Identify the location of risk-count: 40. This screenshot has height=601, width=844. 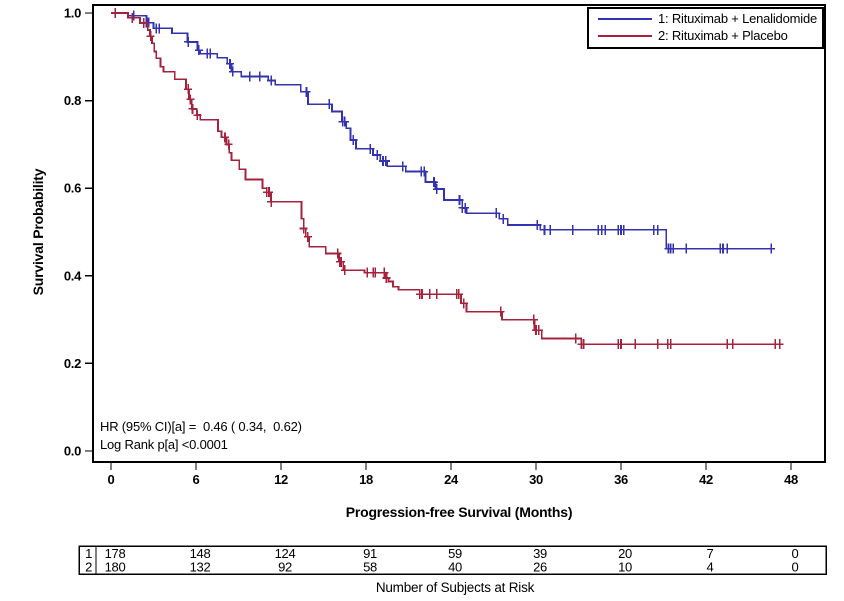
(455, 567).